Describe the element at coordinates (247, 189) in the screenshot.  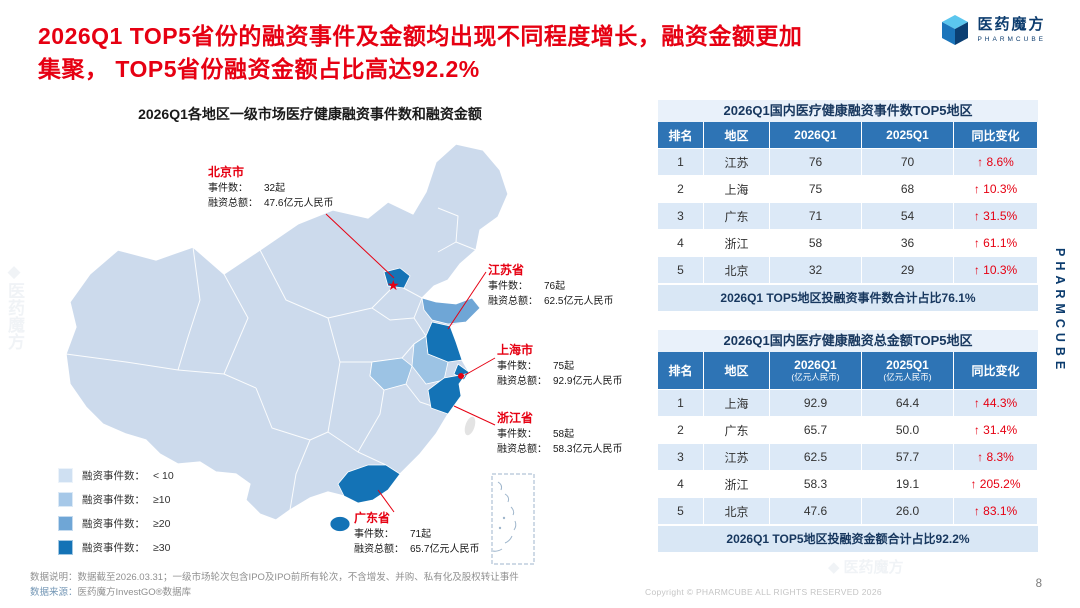
I see `callout-events: 事件数： 32起` at that location.